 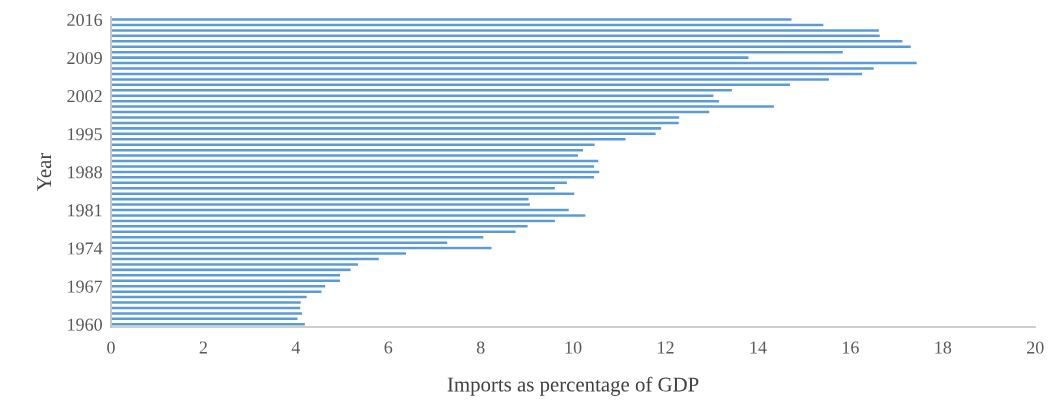 I want to click on y-tick-label: 1995, so click(x=85, y=134).